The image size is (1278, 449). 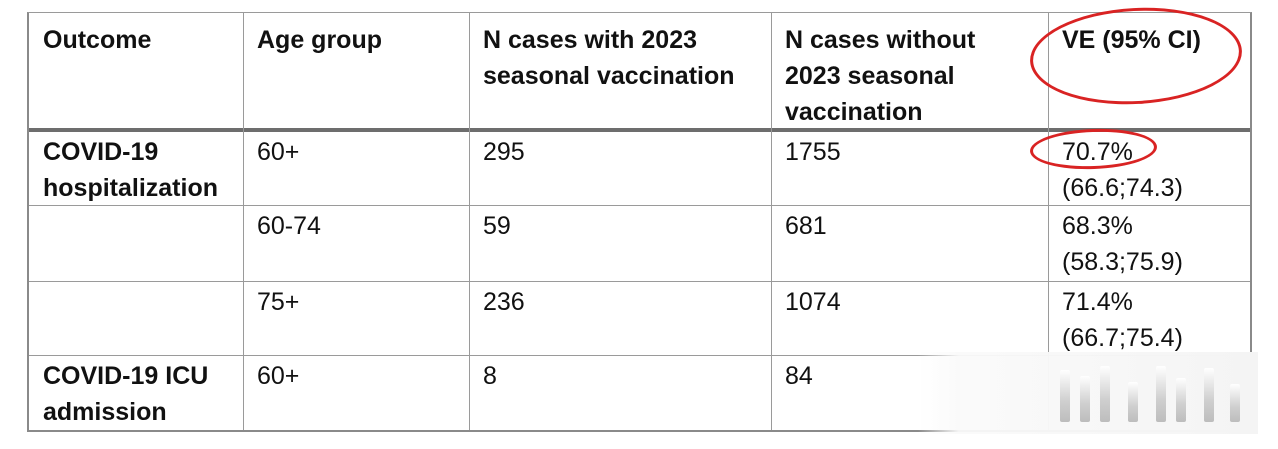 What do you see at coordinates (356, 243) in the screenshot?
I see `row-age-group: 60-74` at bounding box center [356, 243].